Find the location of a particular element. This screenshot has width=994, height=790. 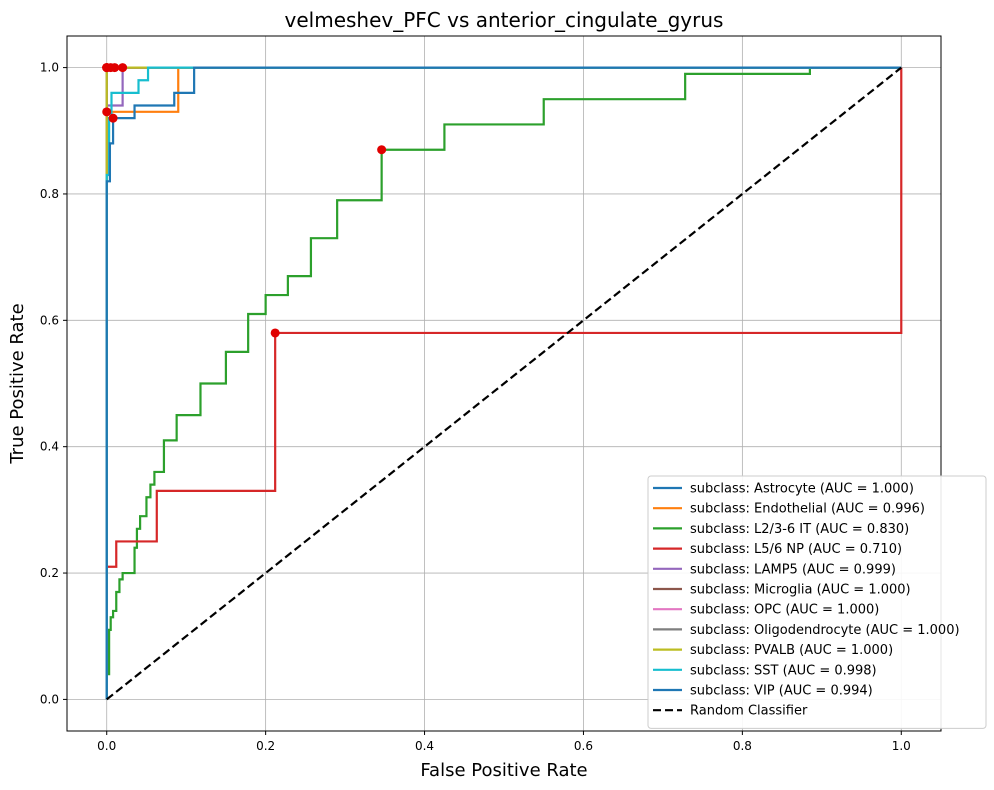

threshold-point-subclass-l5-6-np is located at coordinates (275, 333).